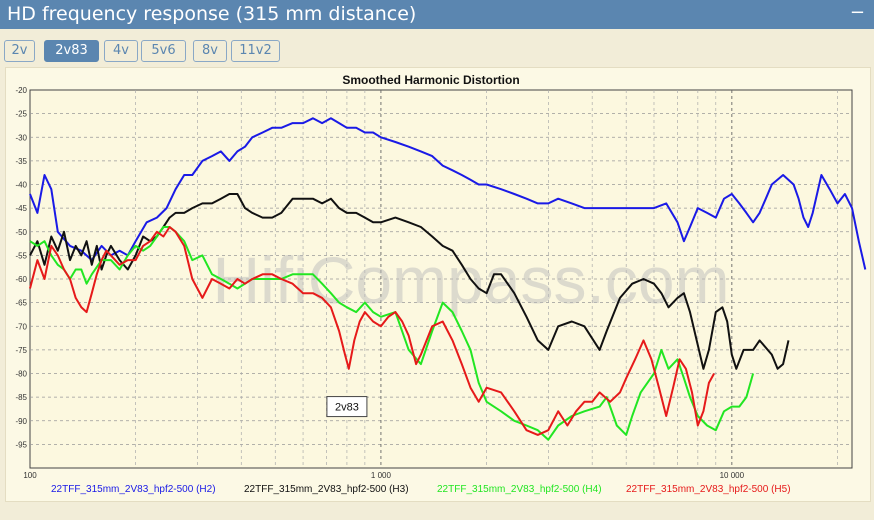  Describe the element at coordinates (255, 51) in the screenshot. I see `tab-11v2: 11v2` at that location.